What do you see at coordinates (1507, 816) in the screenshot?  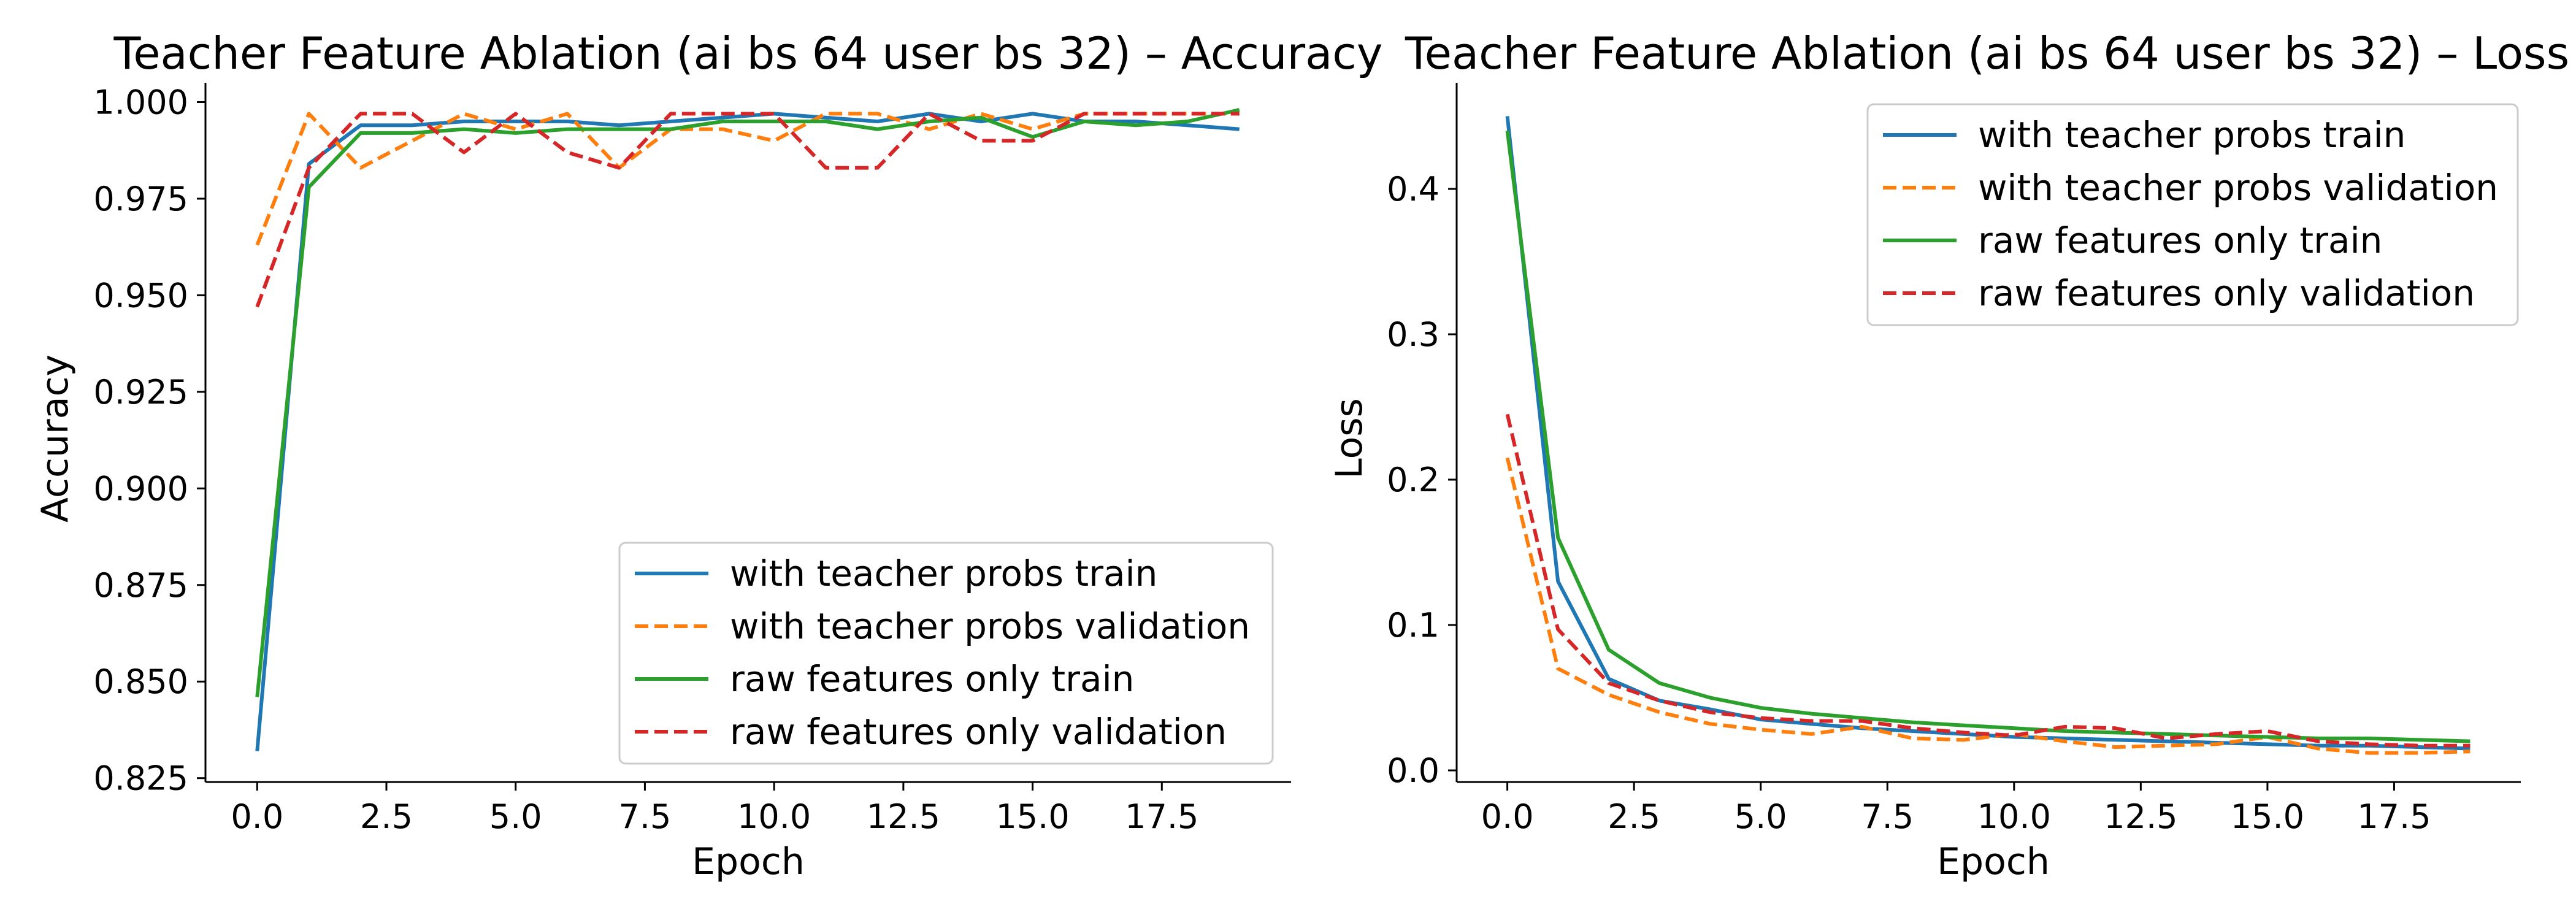 I see `loss-x-tick-label: 0.0` at bounding box center [1507, 816].